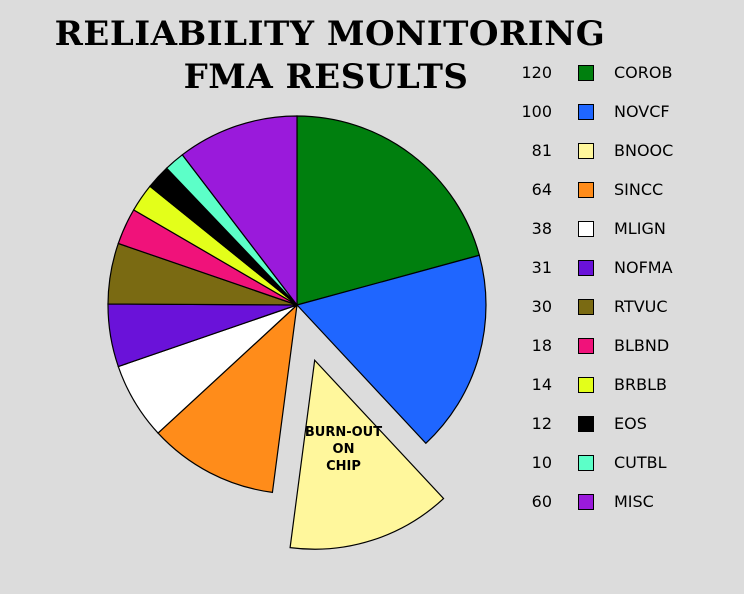 The width and height of the screenshot is (744, 594). I want to click on legend-value: 12, so click(541, 423).